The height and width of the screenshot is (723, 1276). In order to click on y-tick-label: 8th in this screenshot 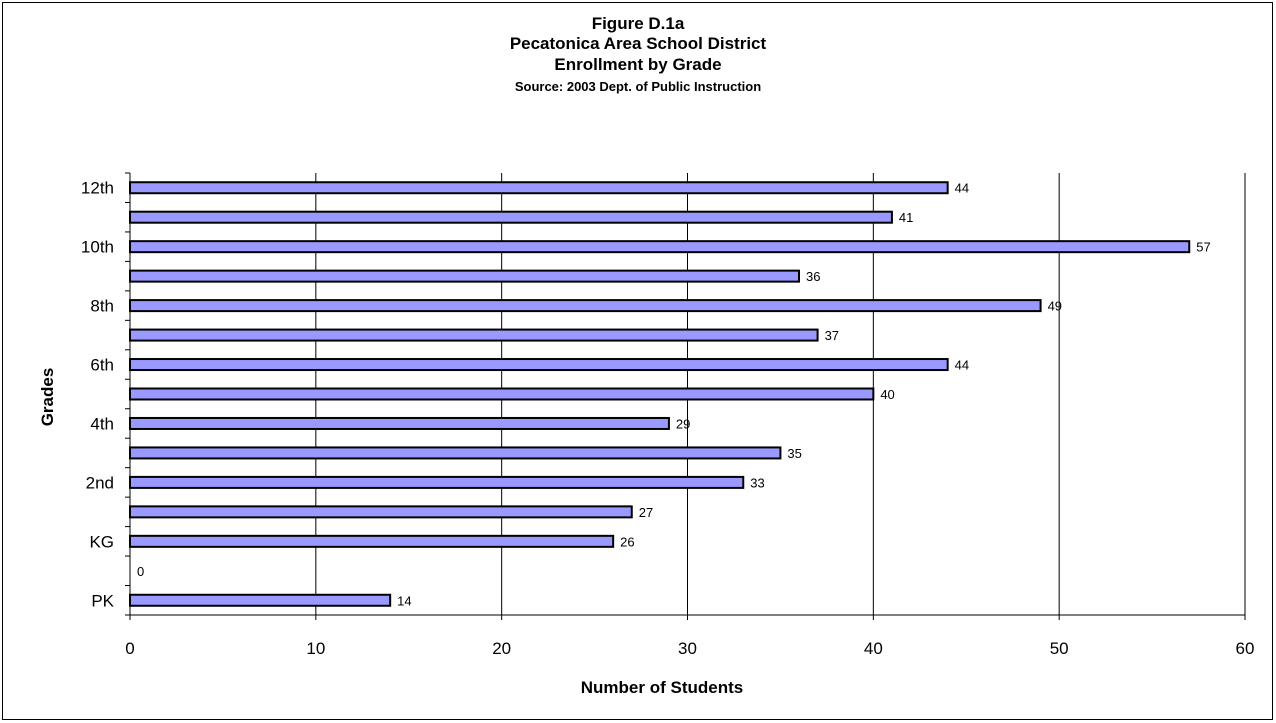, I will do `click(102, 306)`.